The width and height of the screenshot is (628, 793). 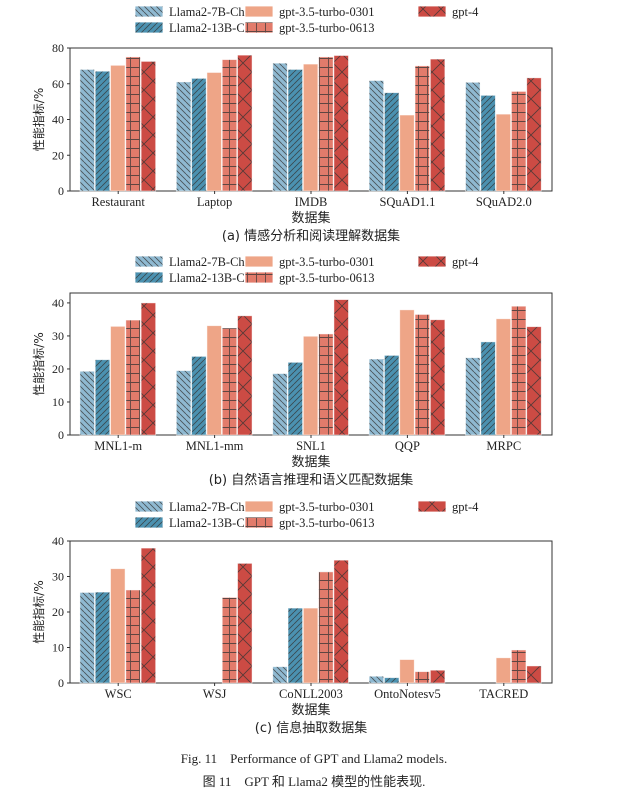 What do you see at coordinates (407, 446) in the screenshot?
I see `x-tick-label: QQP` at bounding box center [407, 446].